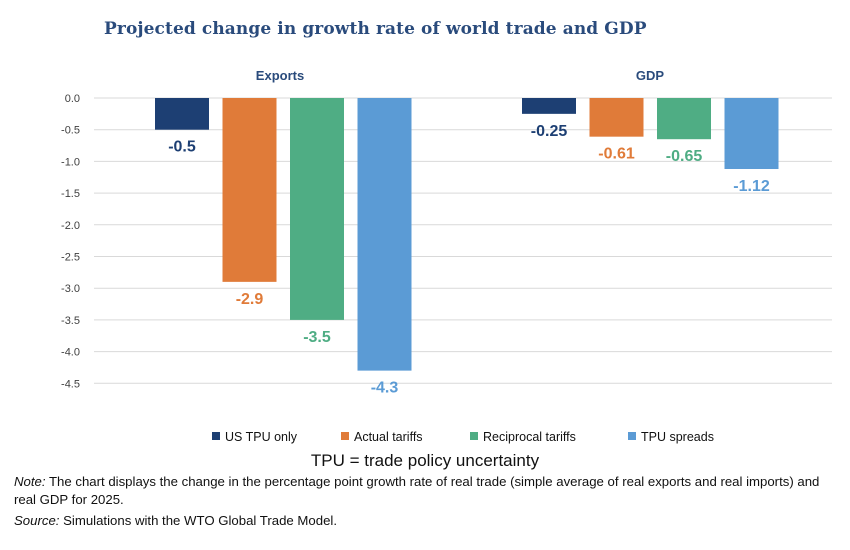 This screenshot has width=850, height=550. What do you see at coordinates (317, 337) in the screenshot?
I see `data-label: -3.5` at bounding box center [317, 337].